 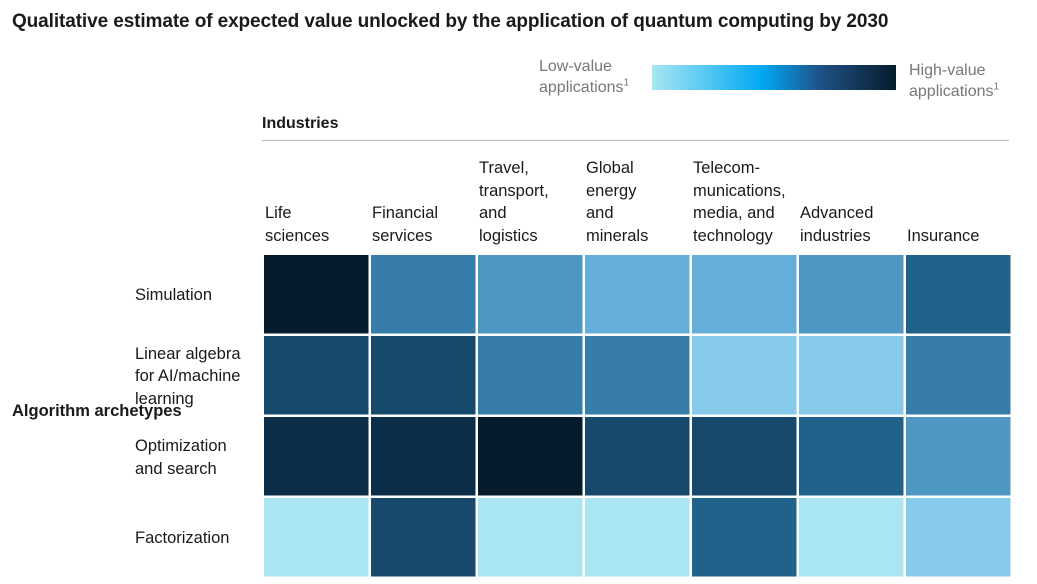 What do you see at coordinates (617, 202) in the screenshot?
I see `column-header: Global energy and minerals` at bounding box center [617, 202].